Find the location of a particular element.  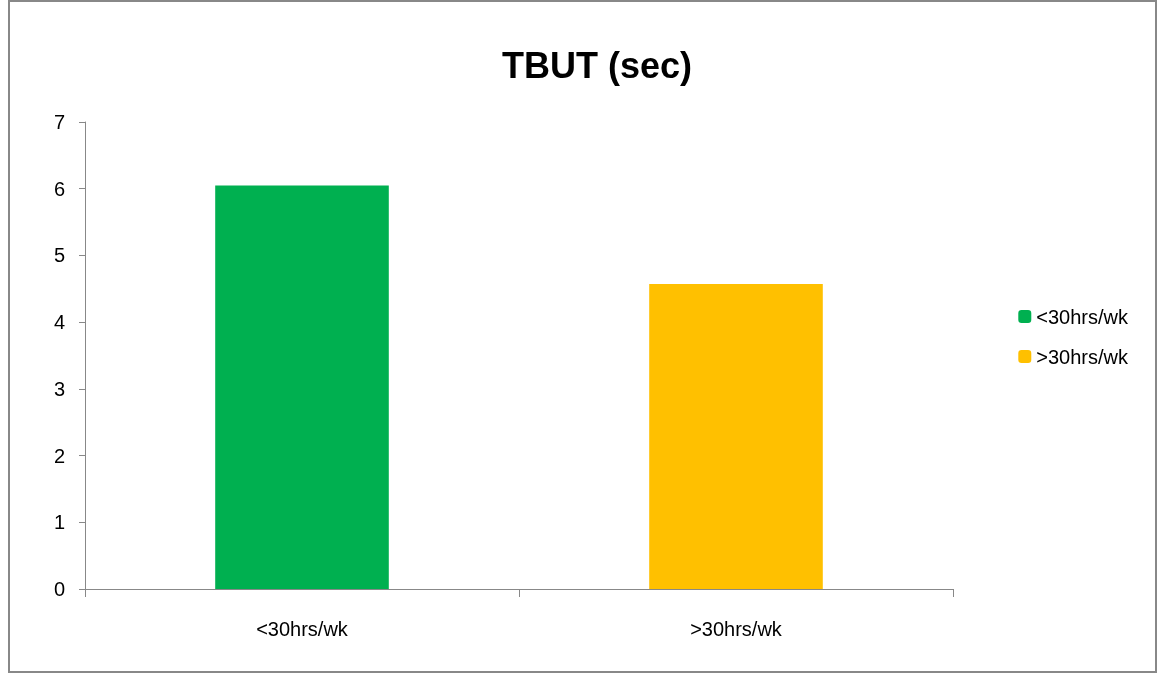

y-tick-label: 6 is located at coordinates (59, 188).